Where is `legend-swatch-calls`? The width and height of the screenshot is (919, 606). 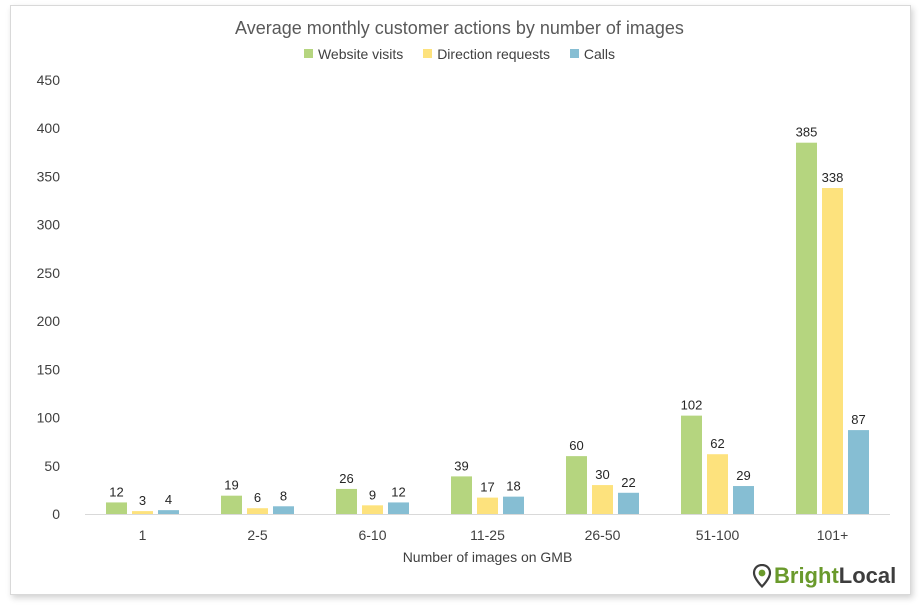 legend-swatch-calls is located at coordinates (574, 53).